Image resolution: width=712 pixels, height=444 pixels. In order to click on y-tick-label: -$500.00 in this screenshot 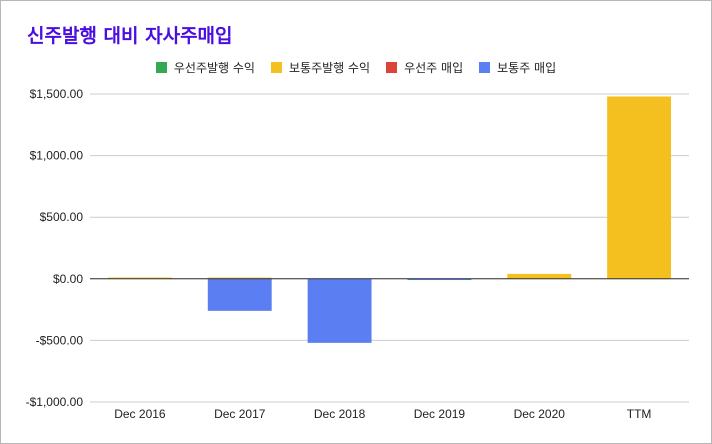, I will do `click(60, 340)`.